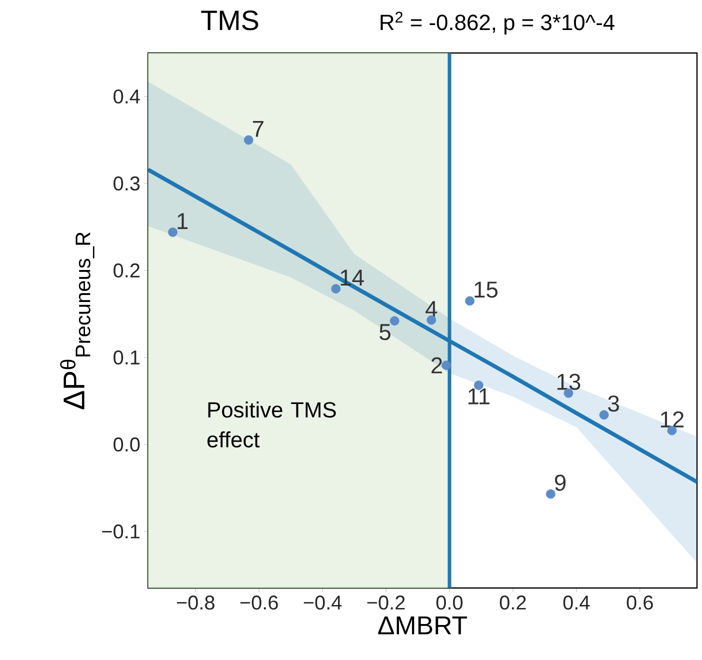  I want to click on x-tick-label: −0.6, so click(259, 603).